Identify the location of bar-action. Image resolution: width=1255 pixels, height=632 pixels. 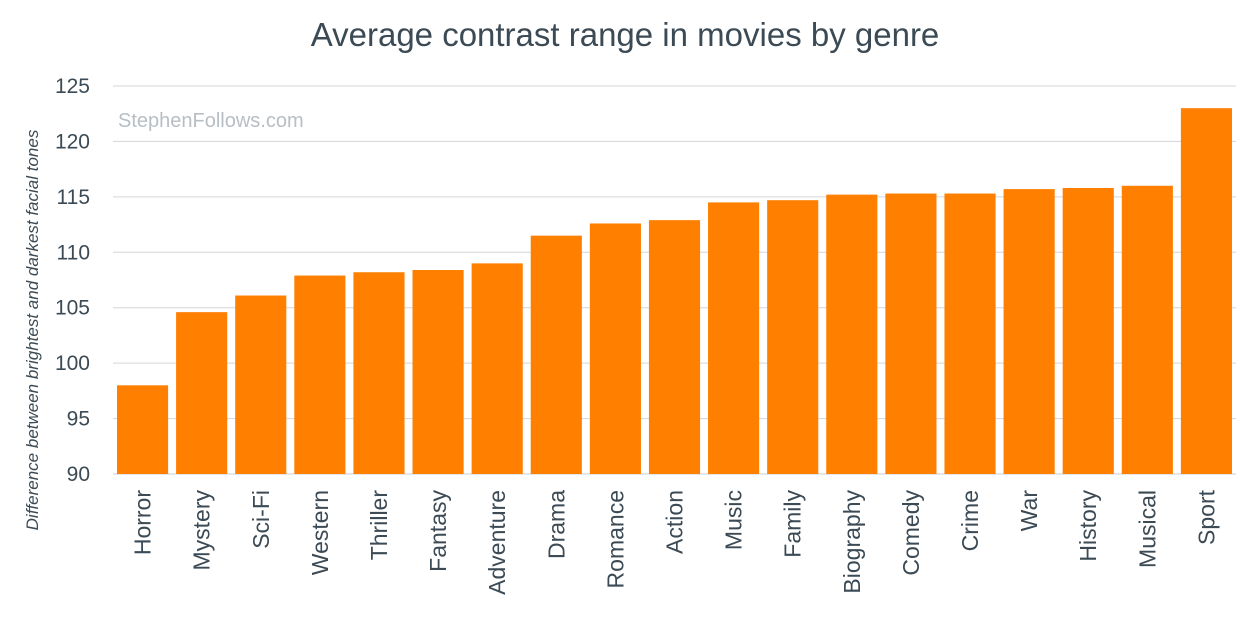
(674, 347).